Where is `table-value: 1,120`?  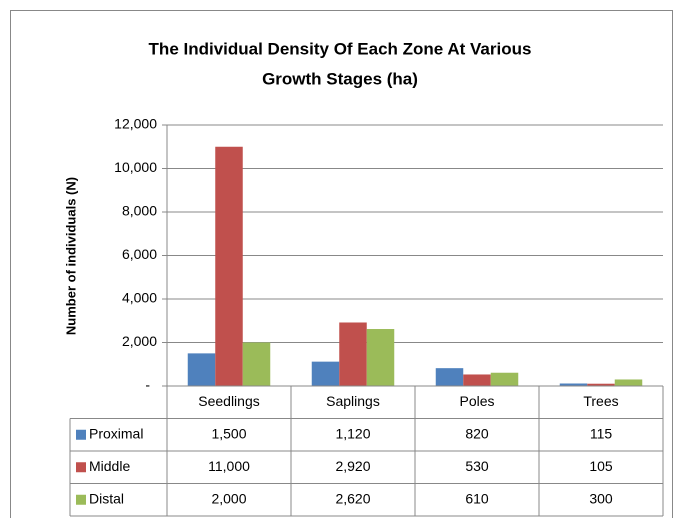
table-value: 1,120 is located at coordinates (352, 433).